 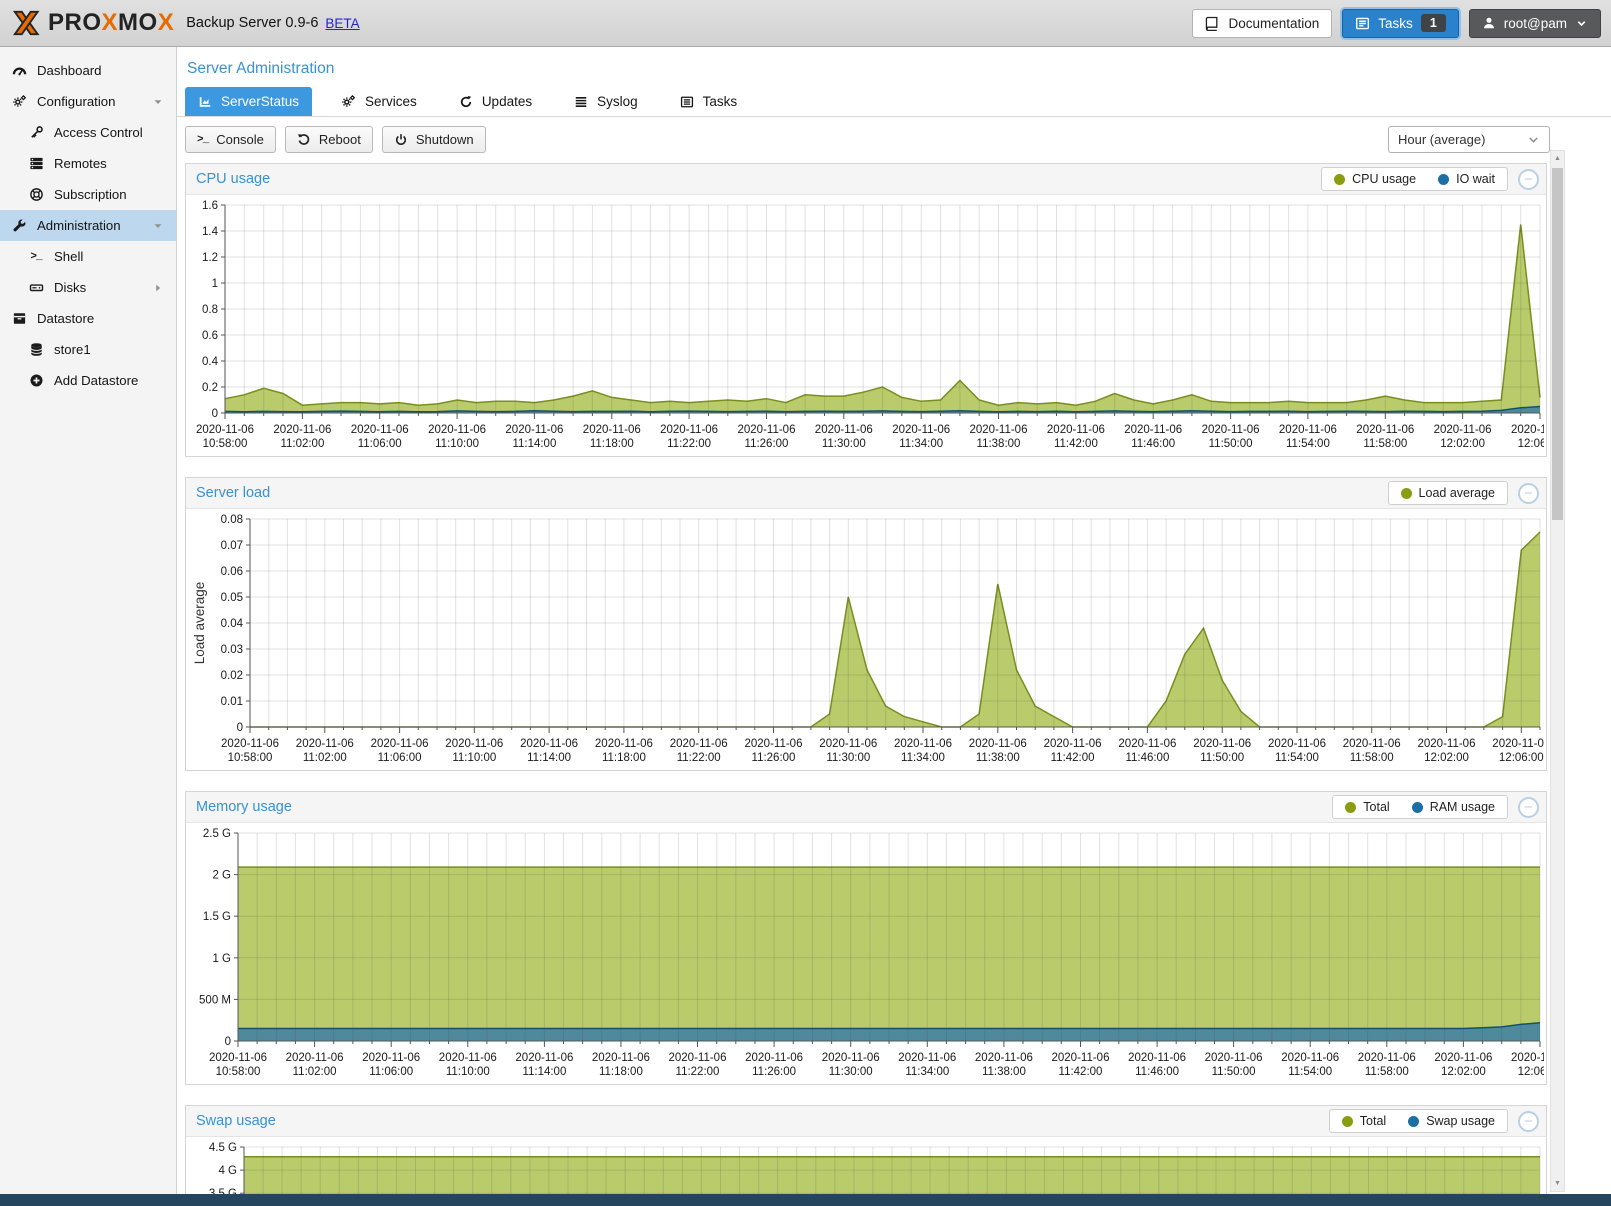 I want to click on product-title: Backup Server 0.9-6, so click(x=252, y=23).